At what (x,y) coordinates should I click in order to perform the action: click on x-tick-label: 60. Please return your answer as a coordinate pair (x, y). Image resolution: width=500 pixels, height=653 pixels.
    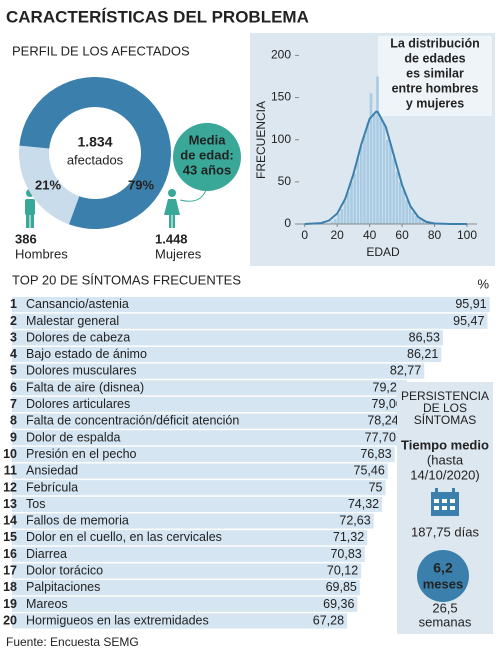
    Looking at the image, I should click on (402, 235).